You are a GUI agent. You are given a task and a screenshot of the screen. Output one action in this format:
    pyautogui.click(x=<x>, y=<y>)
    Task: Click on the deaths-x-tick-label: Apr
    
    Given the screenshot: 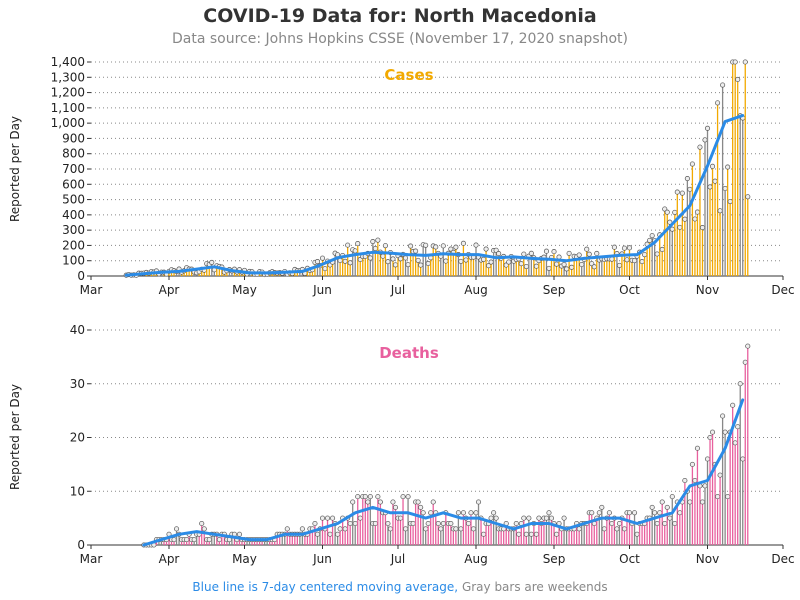 What is the action you would take?
    pyautogui.click(x=169, y=559)
    